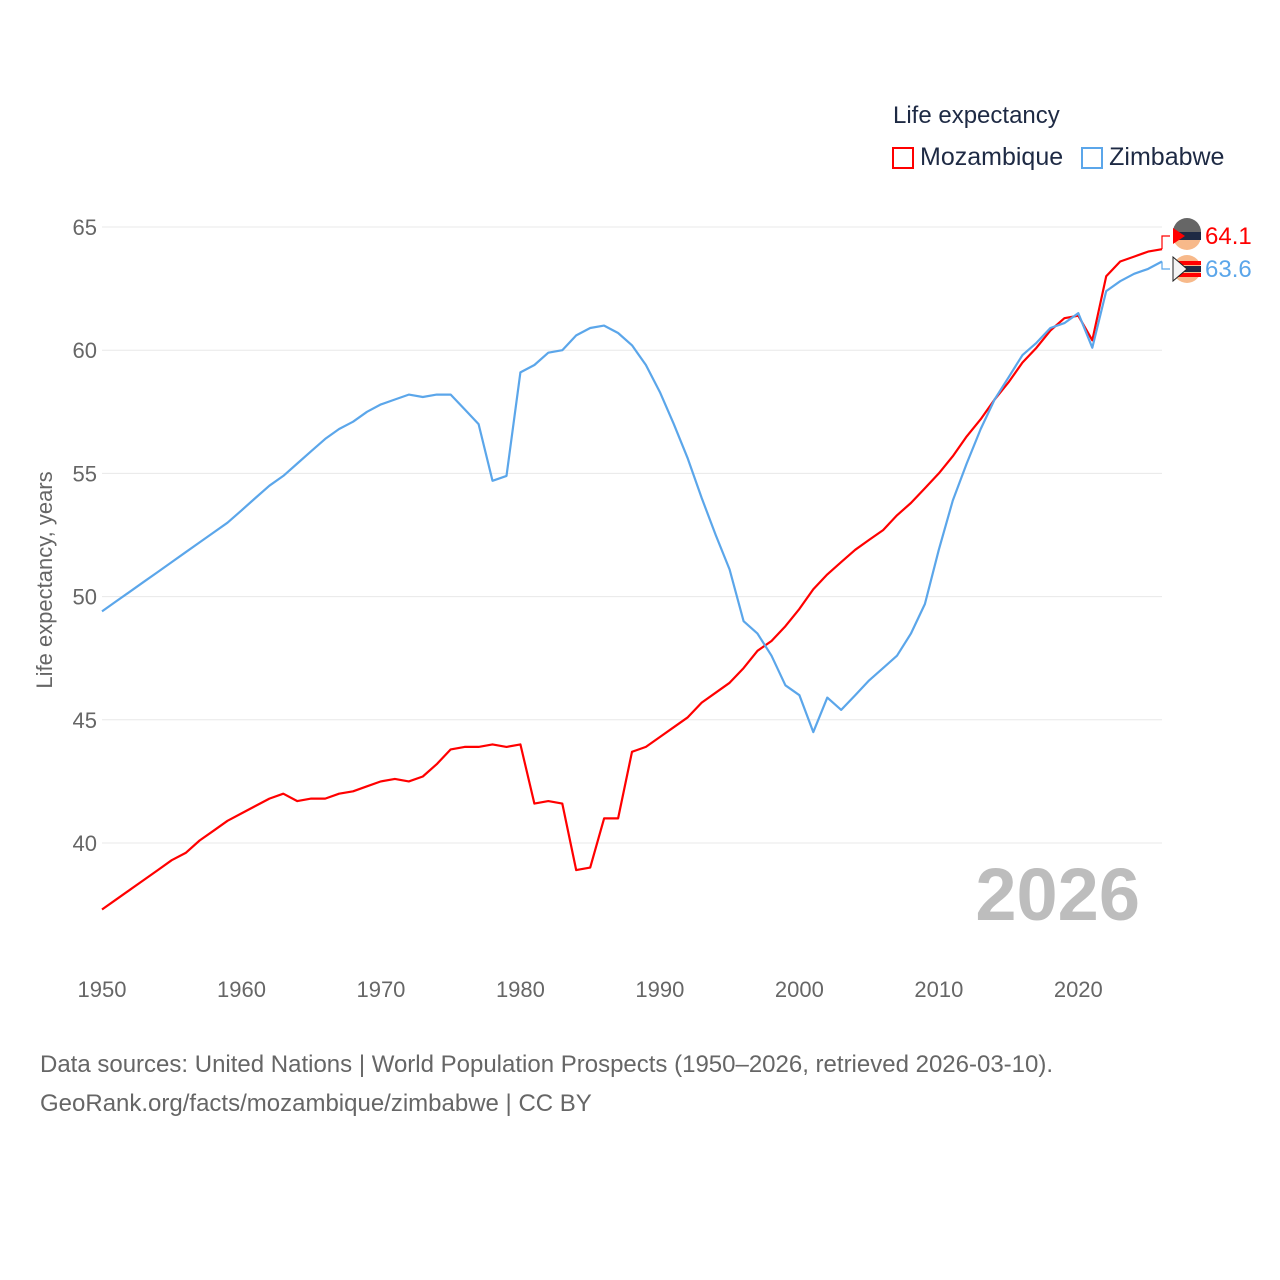 The height and width of the screenshot is (1280, 1280). I want to click on x-tick-label: 1970, so click(380, 989).